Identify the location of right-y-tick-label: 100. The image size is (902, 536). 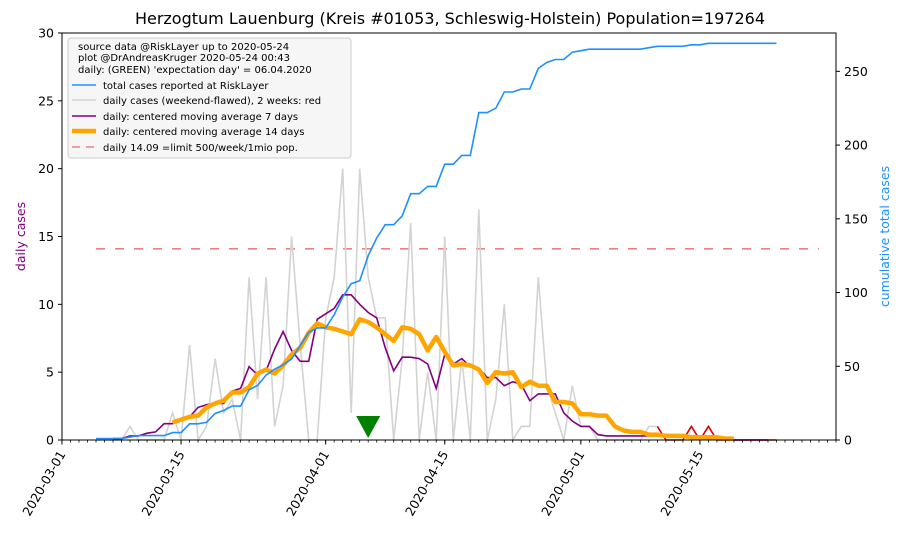
(856, 292).